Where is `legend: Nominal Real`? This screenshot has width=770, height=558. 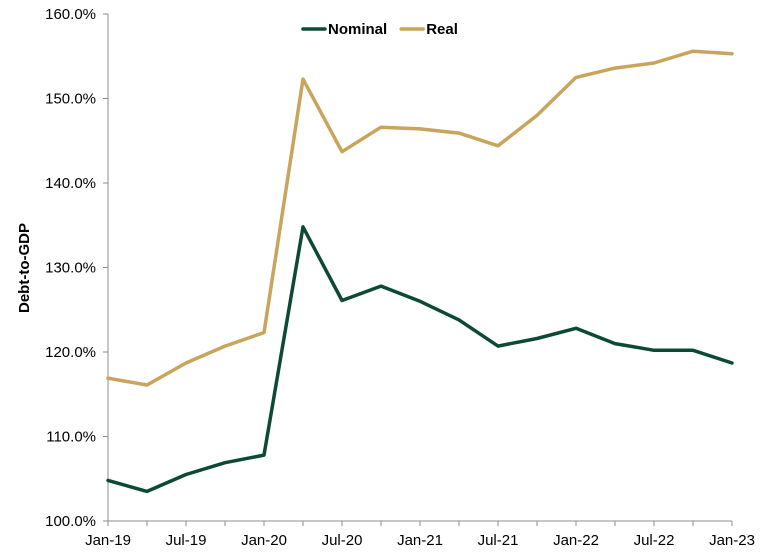 legend: Nominal Real is located at coordinates (379, 29).